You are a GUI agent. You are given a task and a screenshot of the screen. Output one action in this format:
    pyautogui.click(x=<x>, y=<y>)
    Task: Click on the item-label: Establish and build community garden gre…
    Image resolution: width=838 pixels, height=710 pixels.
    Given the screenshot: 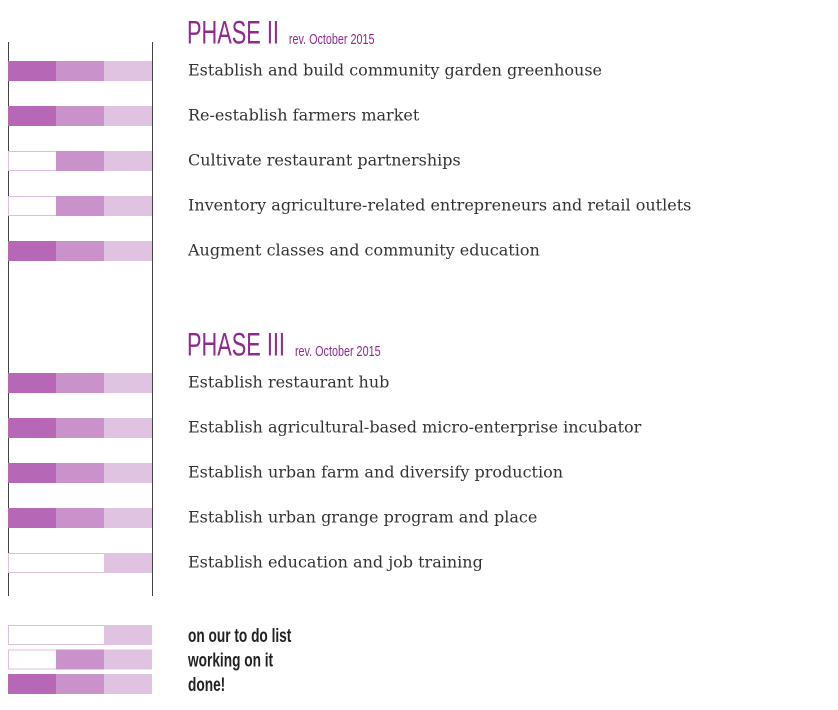 What is the action you would take?
    pyautogui.click(x=395, y=70)
    